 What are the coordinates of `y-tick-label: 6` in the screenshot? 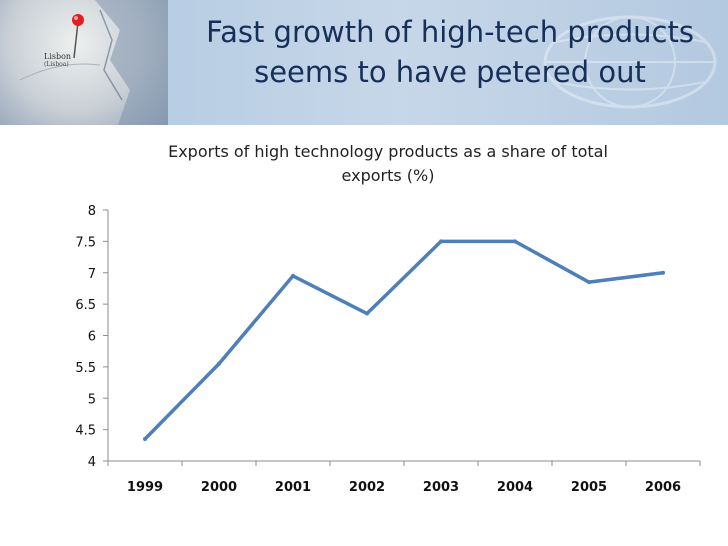 It's located at (92, 337).